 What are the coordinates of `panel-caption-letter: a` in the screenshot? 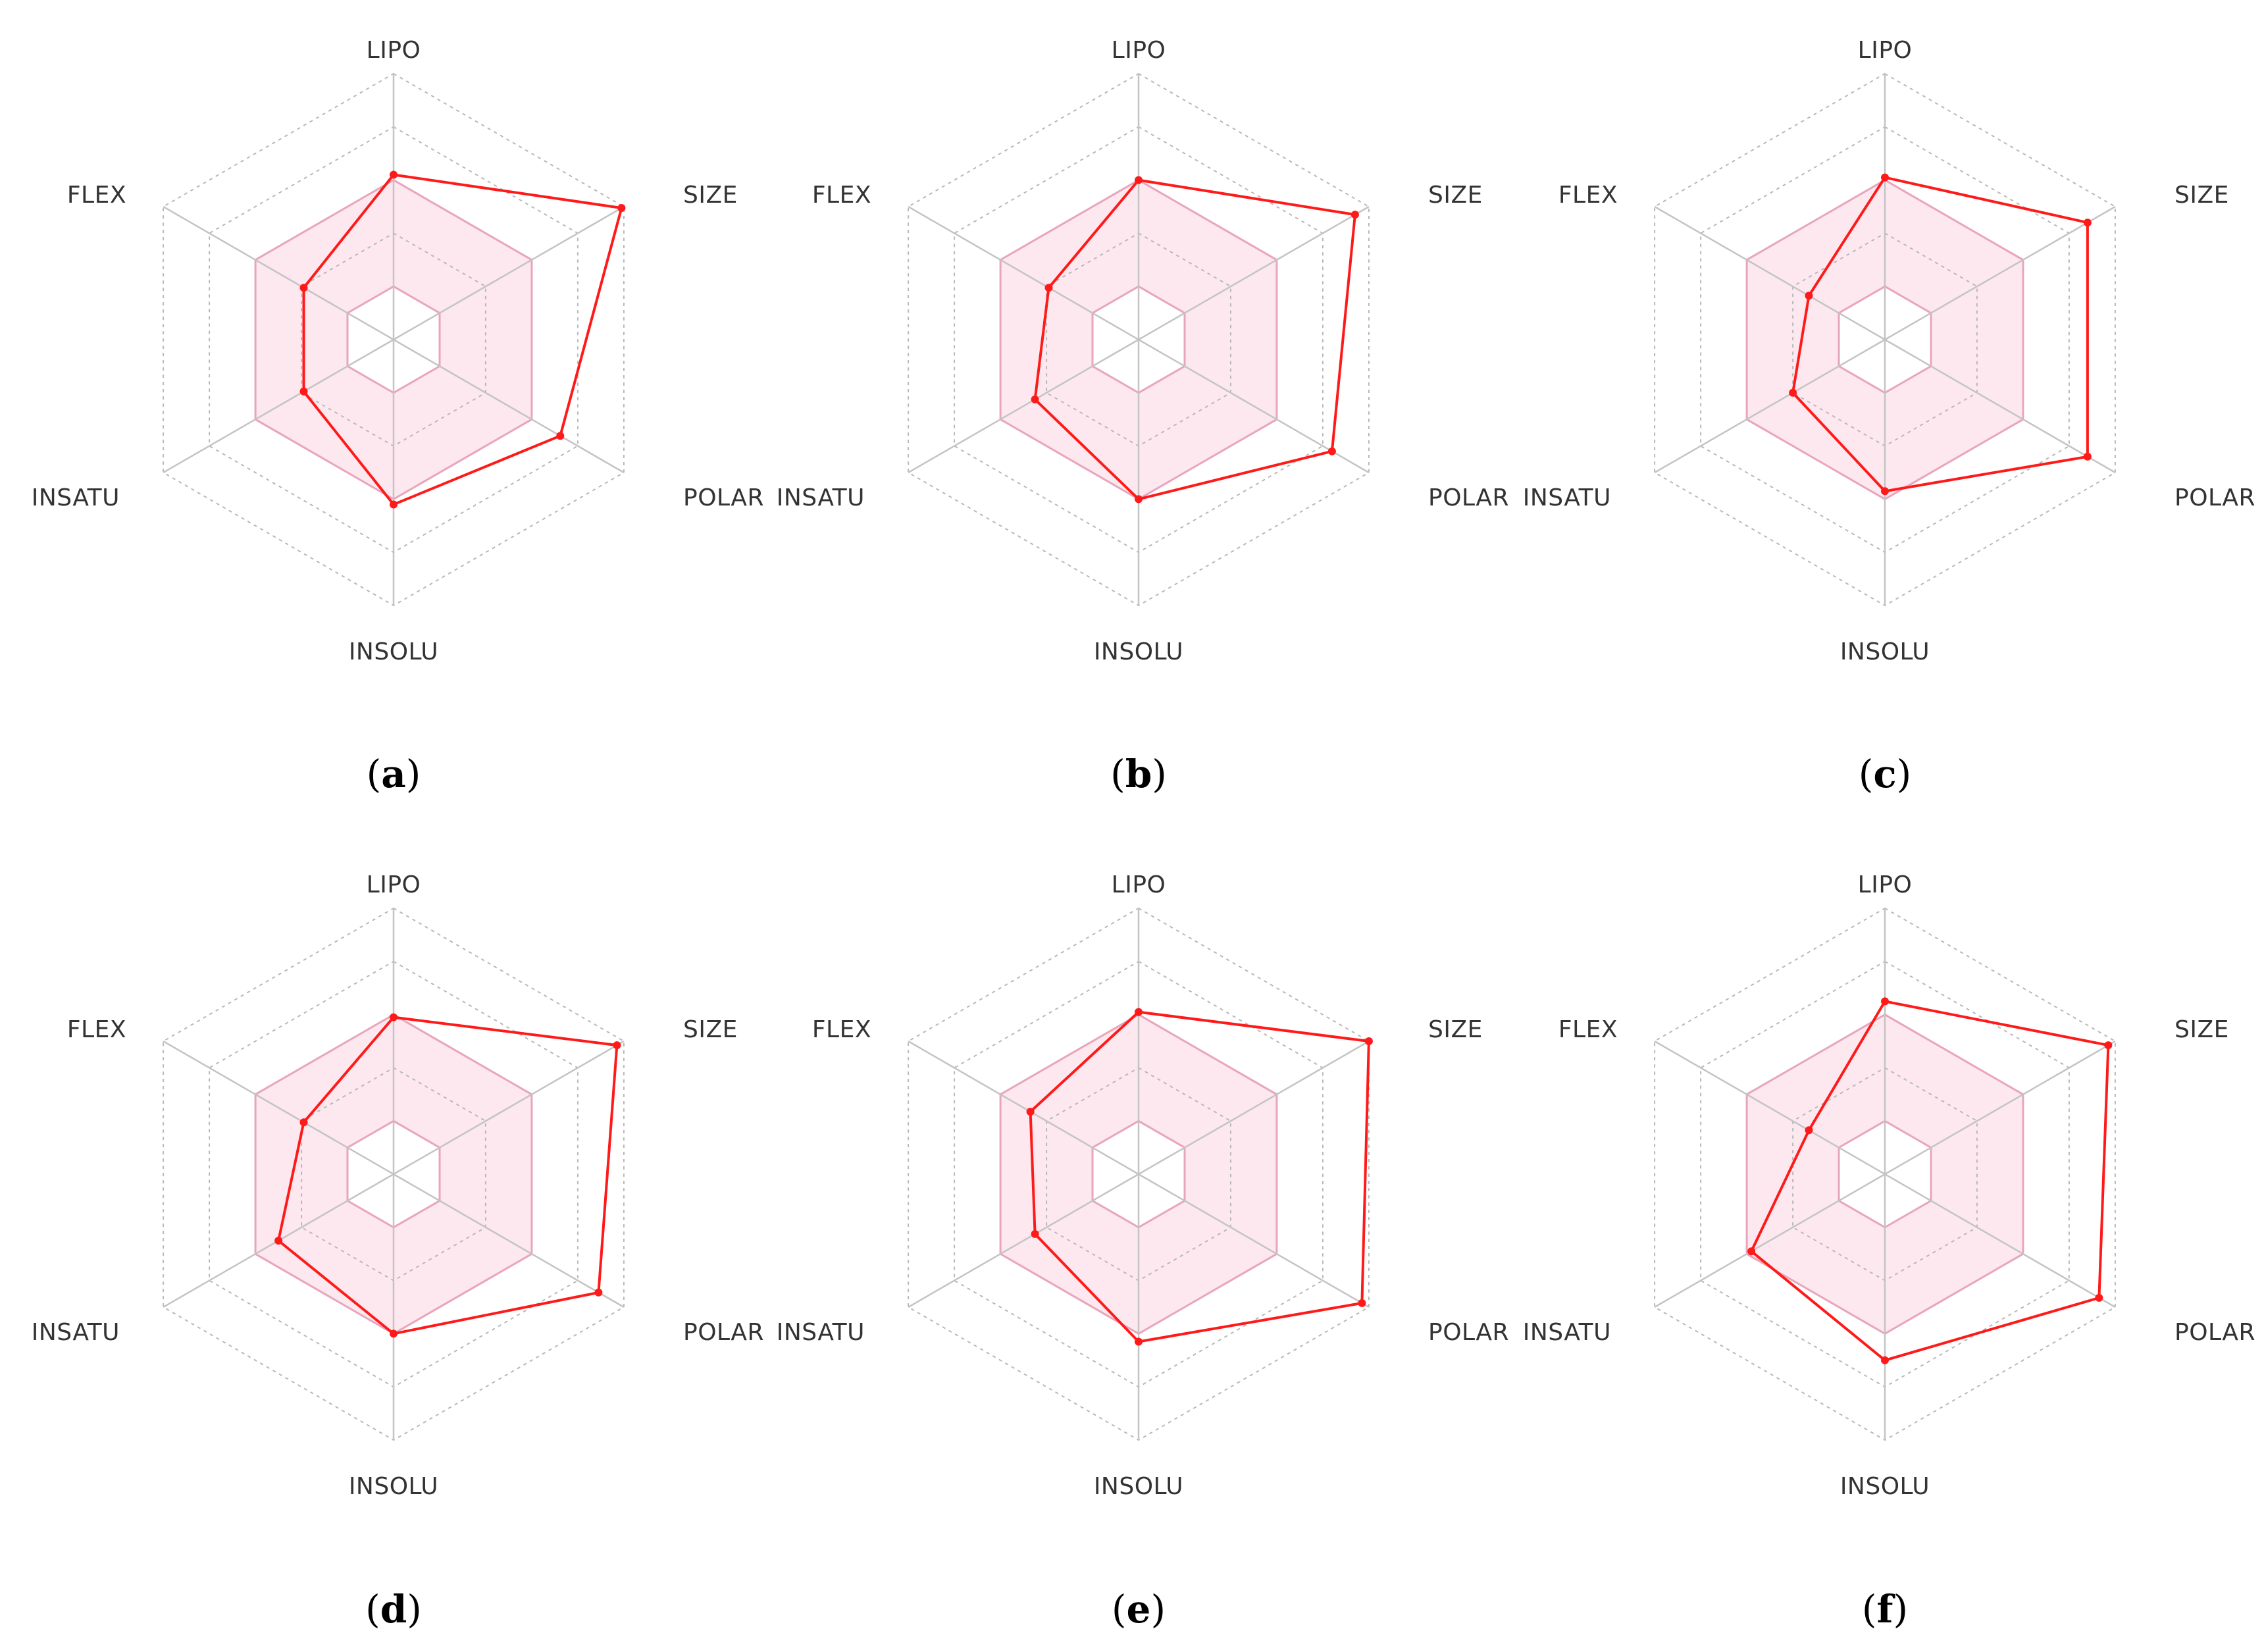 It's located at (393, 774).